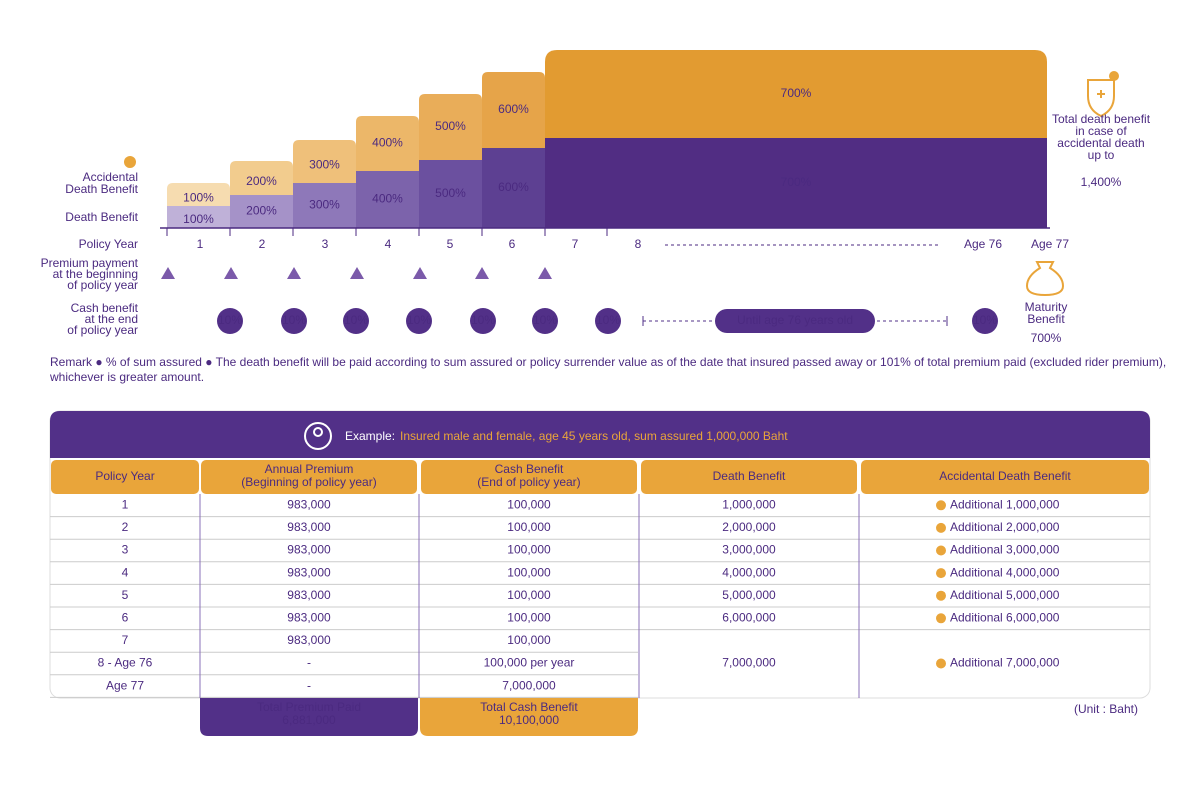 This screenshot has height=786, width=1200. What do you see at coordinates (1005, 617) in the screenshot?
I see `cell: Additional 6,000,000` at bounding box center [1005, 617].